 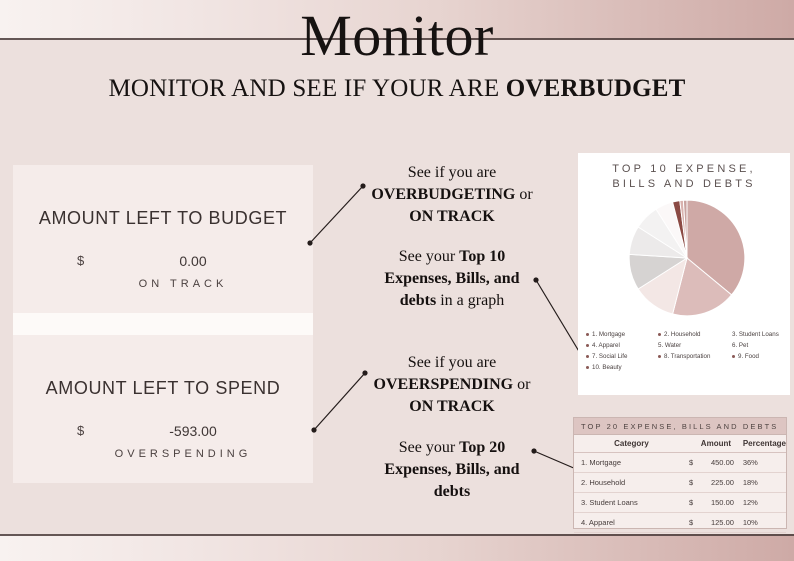 I want to click on table-header-row: Category Amount Percentage, so click(x=680, y=444).